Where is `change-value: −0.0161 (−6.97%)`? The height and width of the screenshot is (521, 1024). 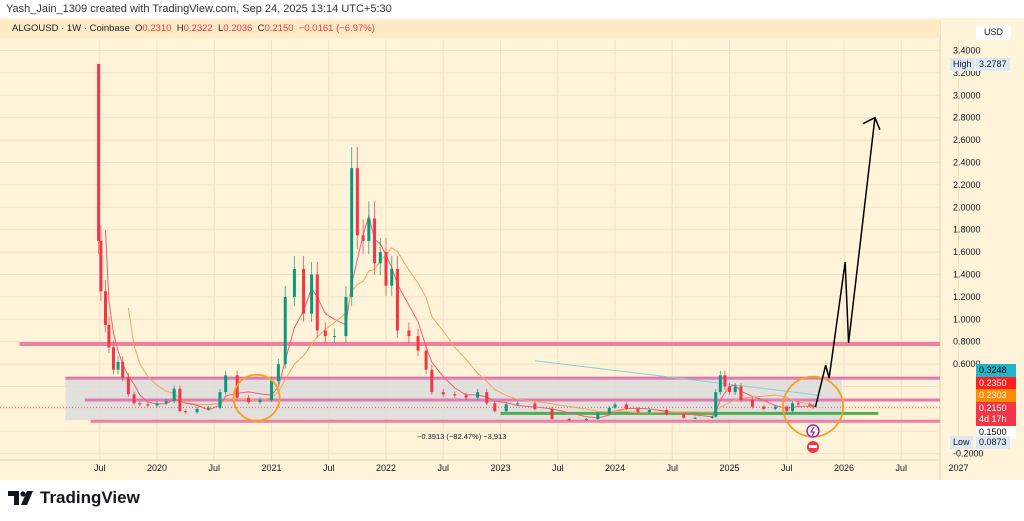 change-value: −0.0161 (−6.97%) is located at coordinates (336, 28).